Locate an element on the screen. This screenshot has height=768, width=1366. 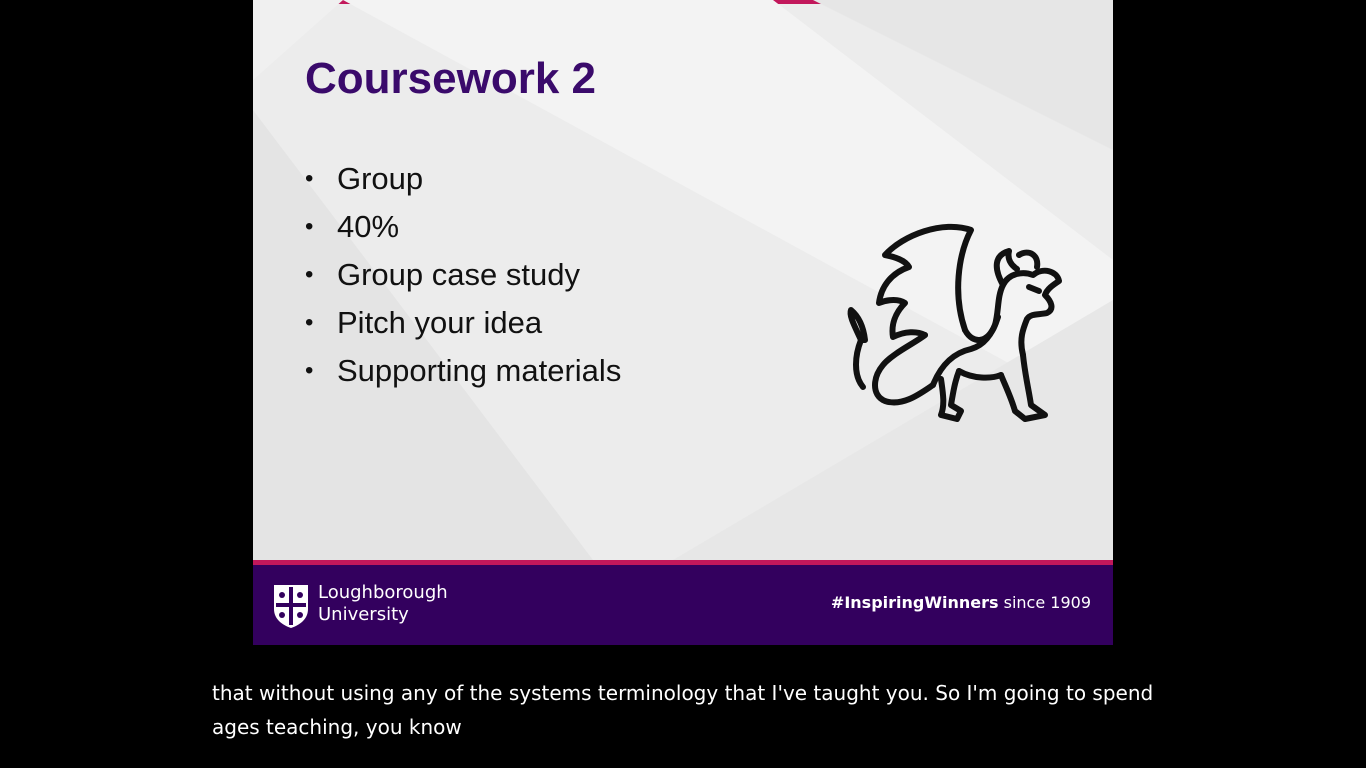
bullet-item: • Pitch your idea is located at coordinates (463, 323).